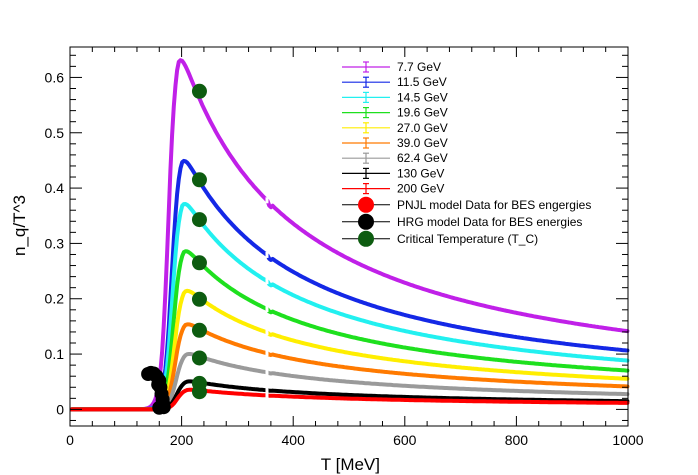 The height and width of the screenshot is (475, 698). I want to click on legend-marker-label-2: Critical Temperature (T_C), so click(467, 239).